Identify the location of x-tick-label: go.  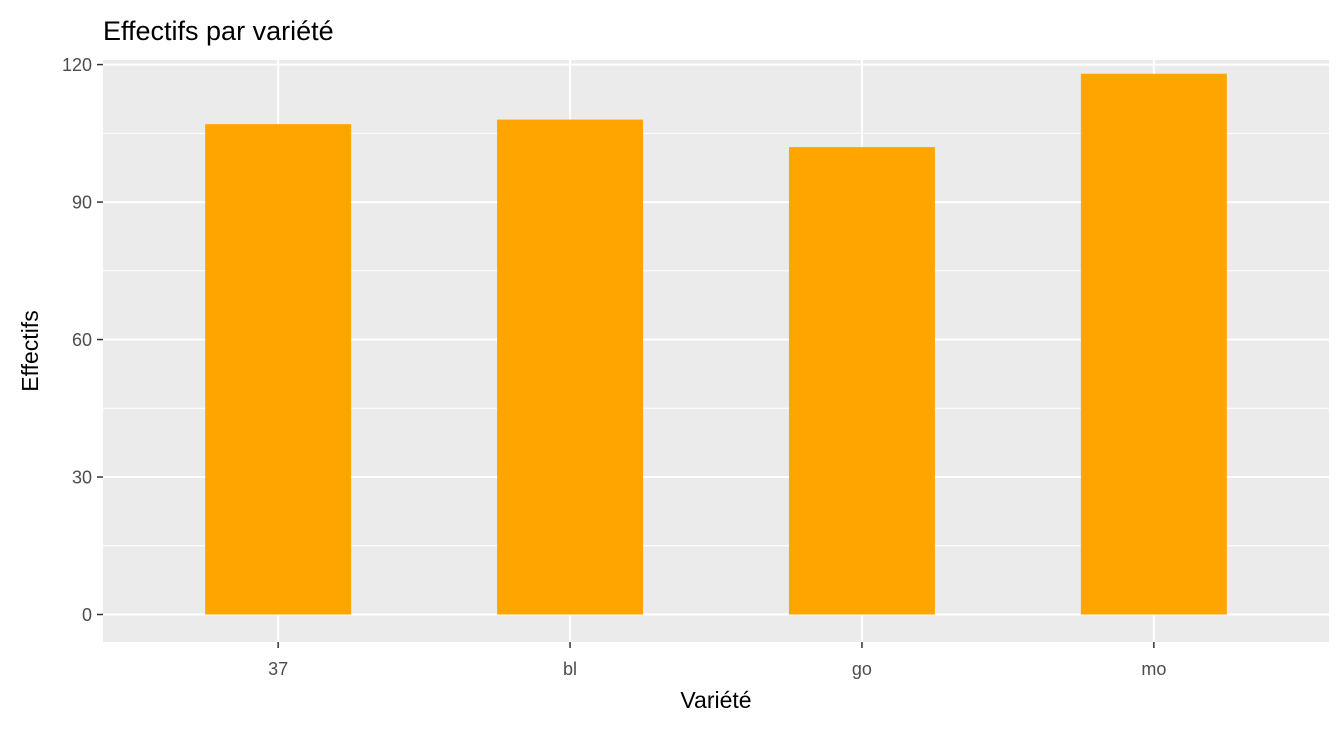
(862, 669).